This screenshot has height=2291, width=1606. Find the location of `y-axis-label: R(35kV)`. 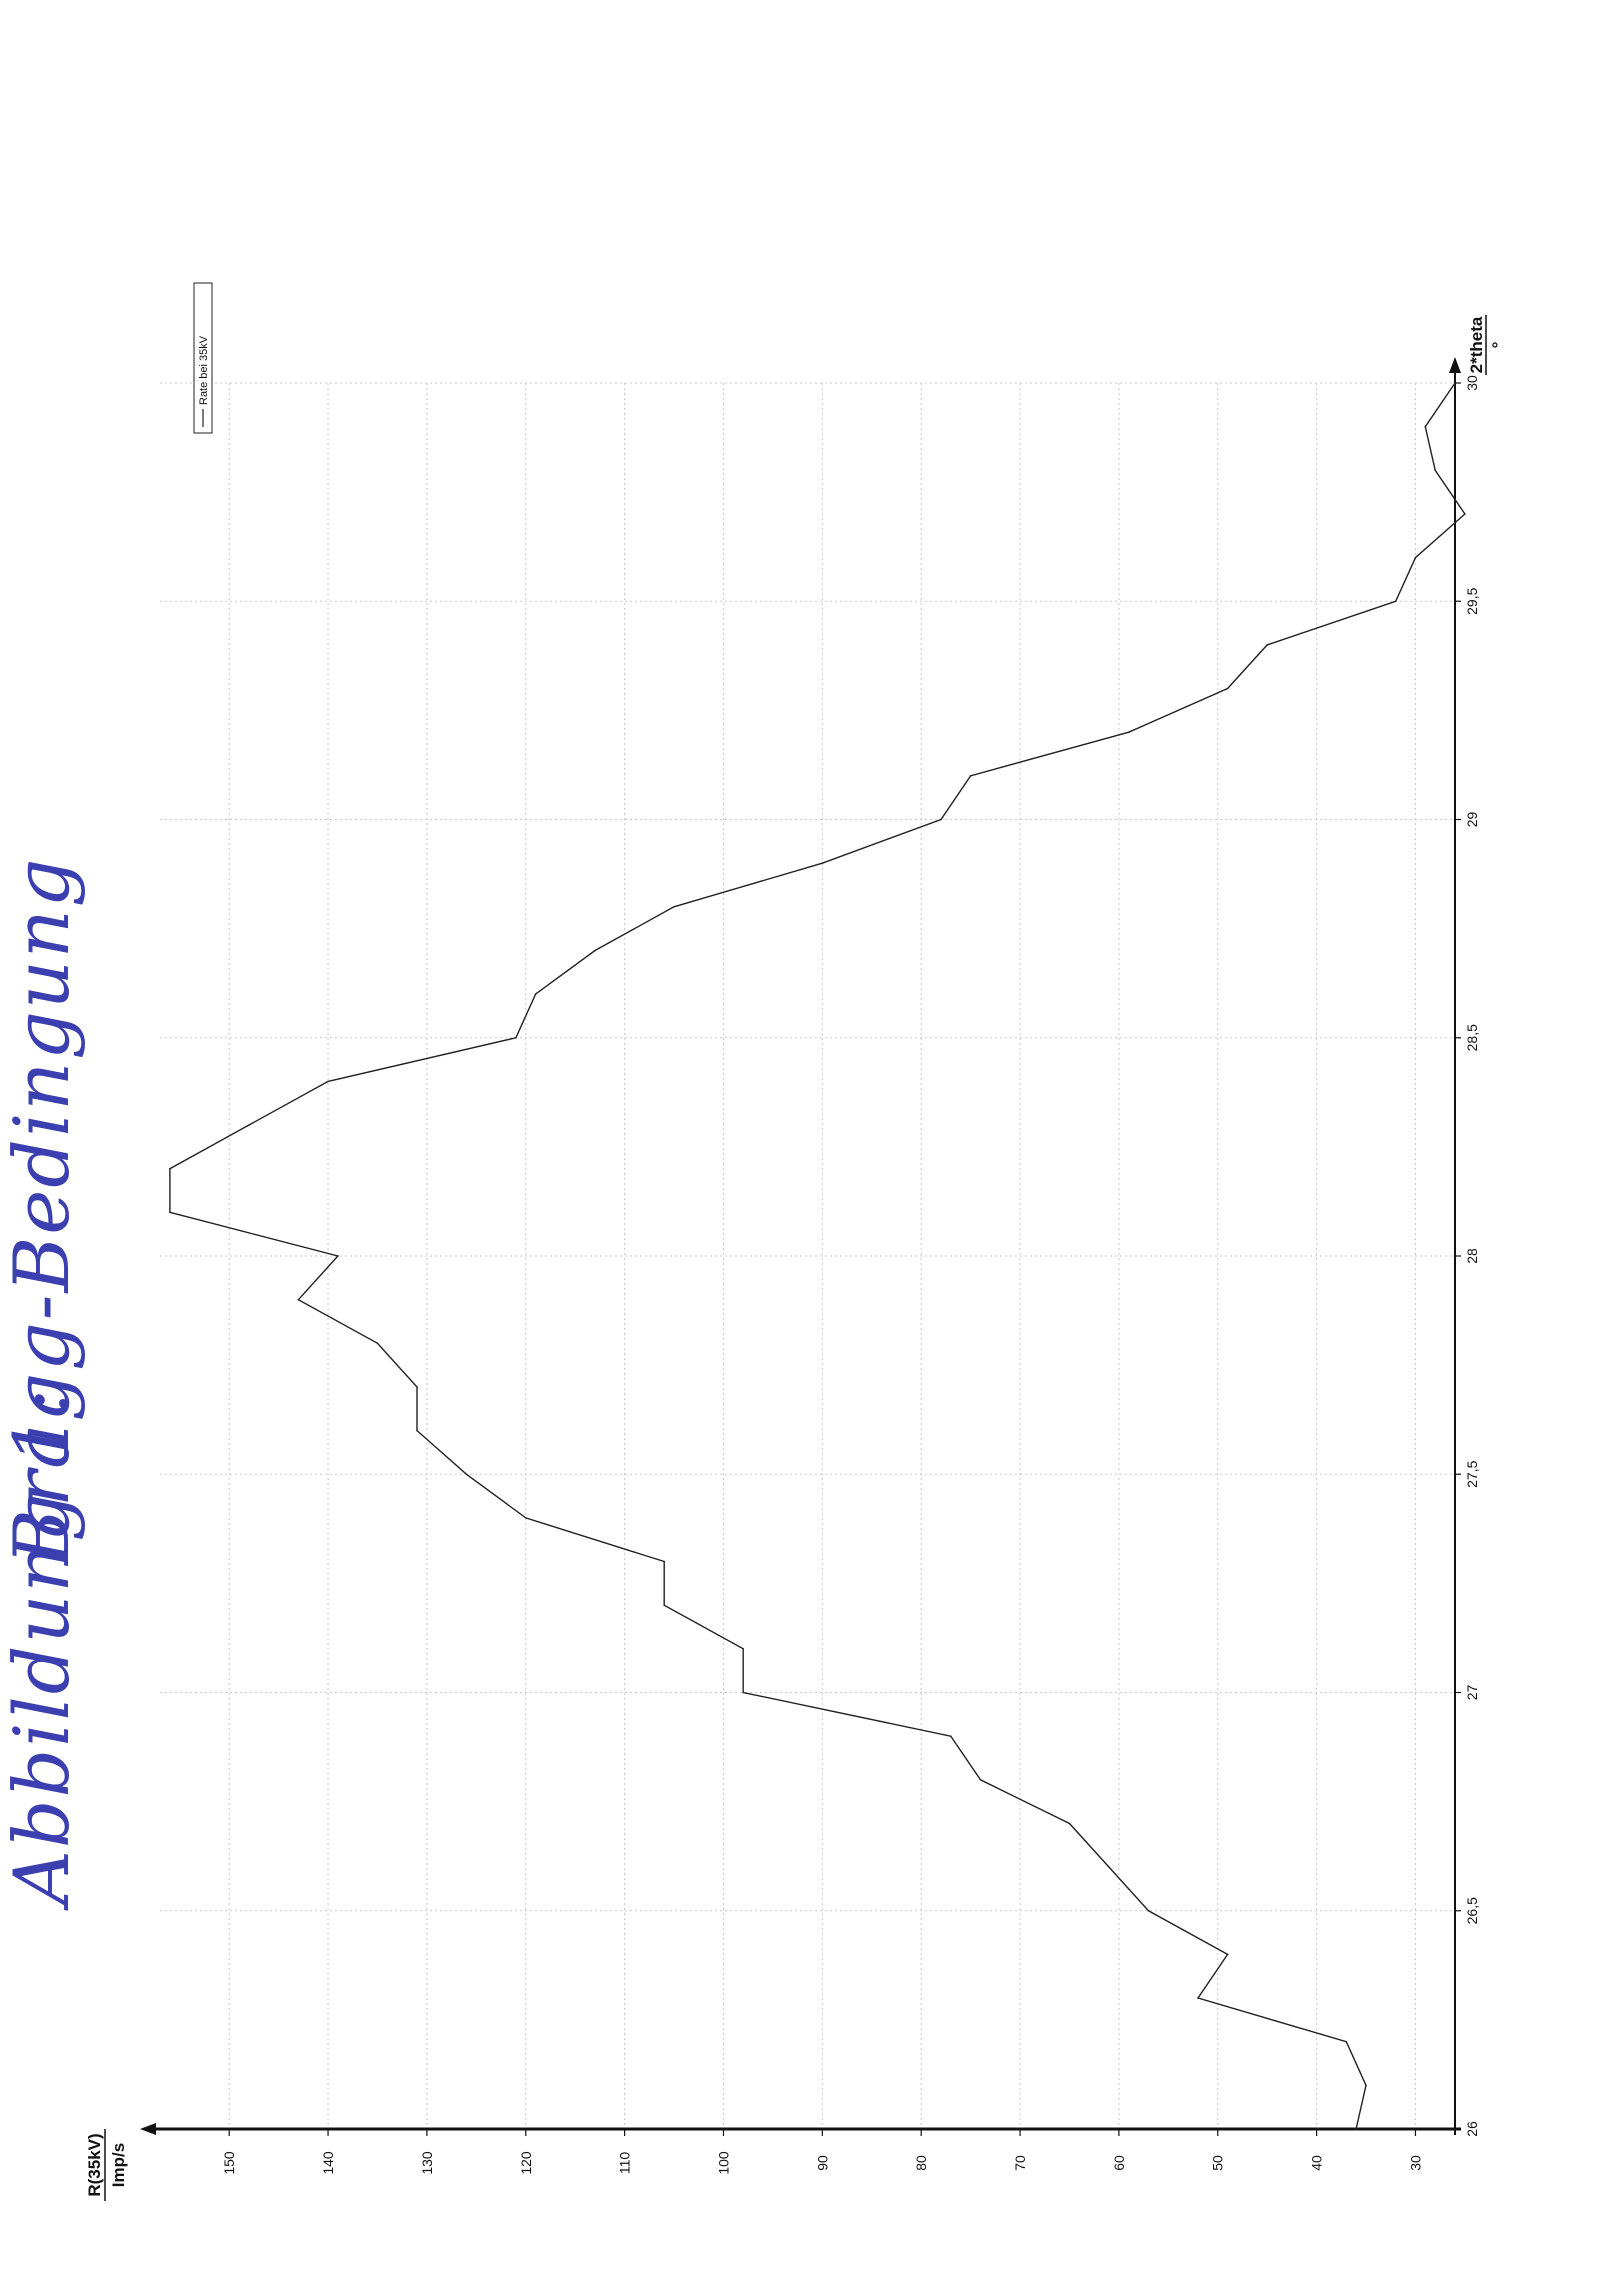

y-axis-label: R(35kV) is located at coordinates (94, 2164).